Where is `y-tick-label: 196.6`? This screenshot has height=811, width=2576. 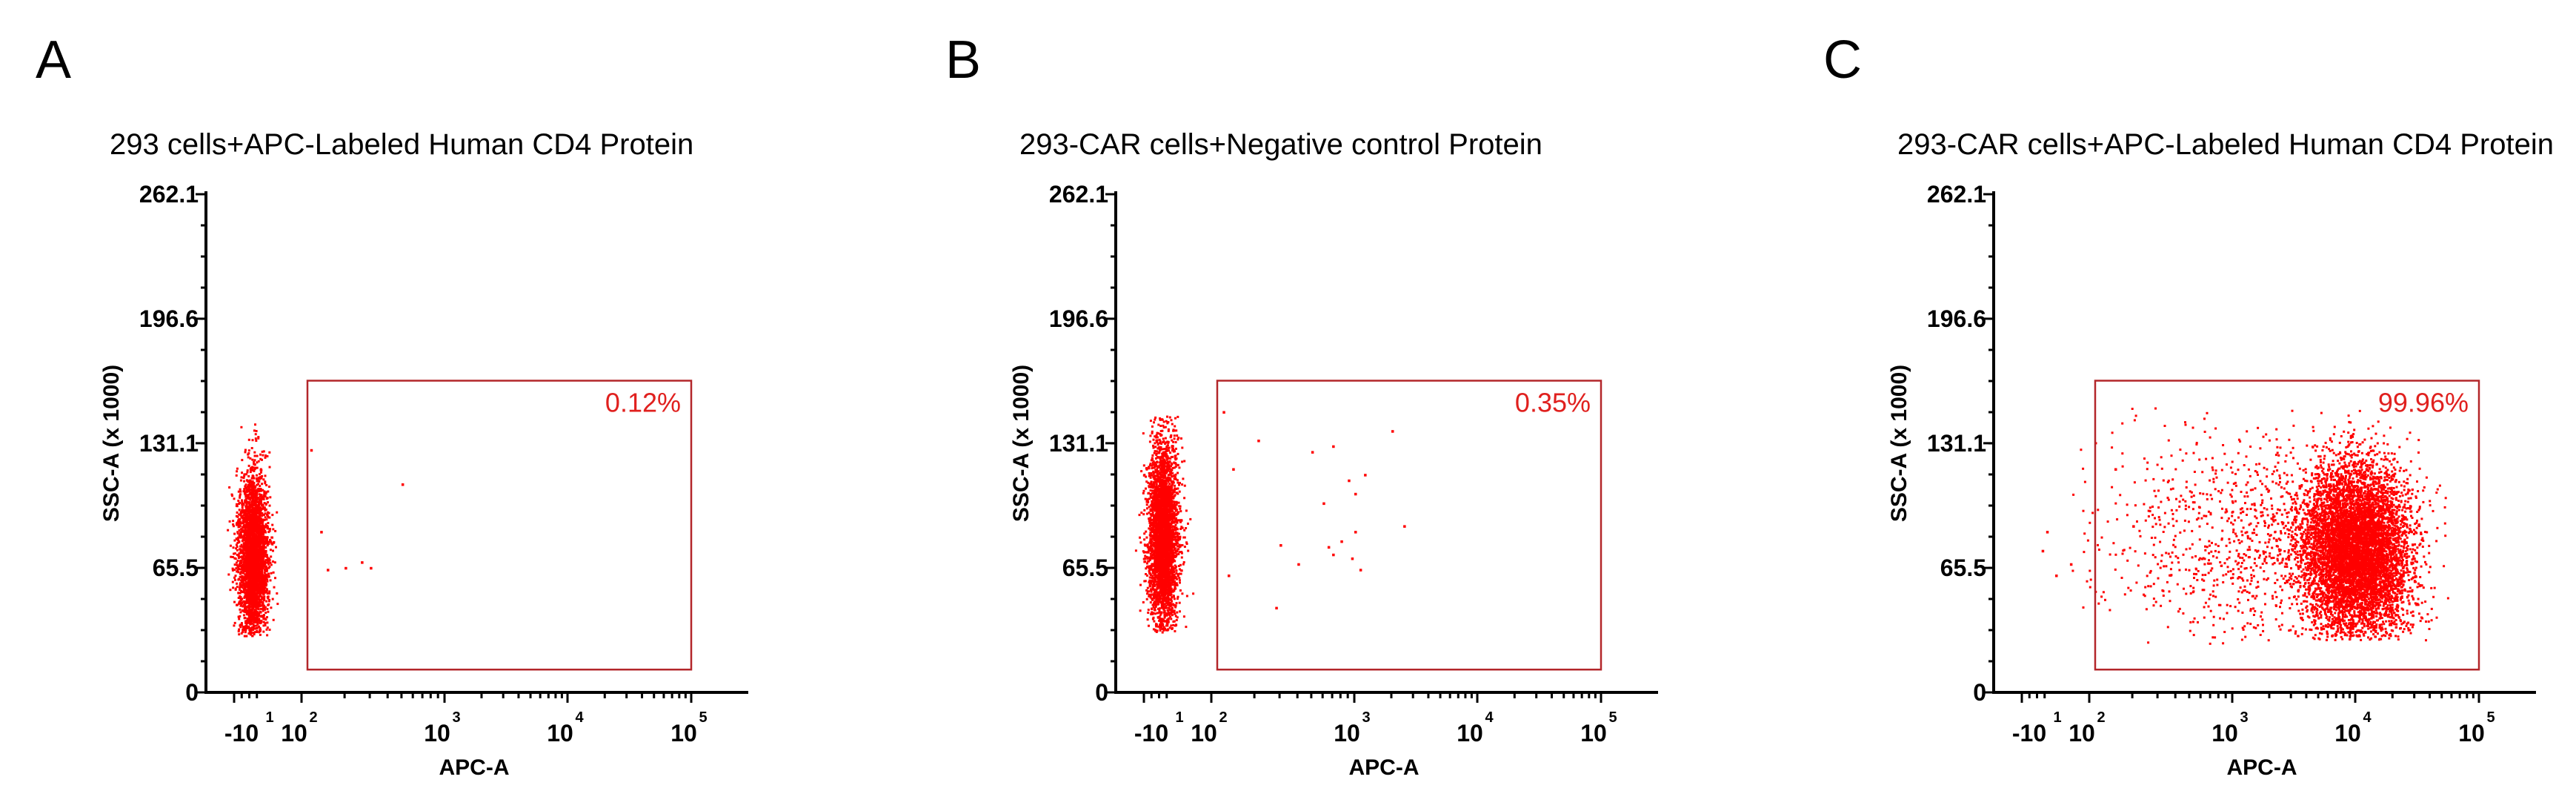
y-tick-label: 196.6 is located at coordinates (169, 318).